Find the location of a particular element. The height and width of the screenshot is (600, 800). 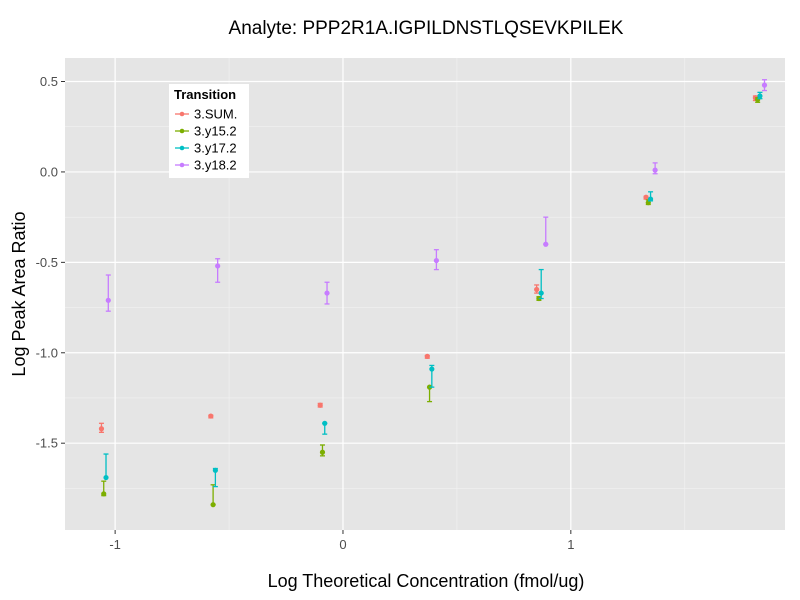

y-tick-label: -1.5 is located at coordinates (47, 443).